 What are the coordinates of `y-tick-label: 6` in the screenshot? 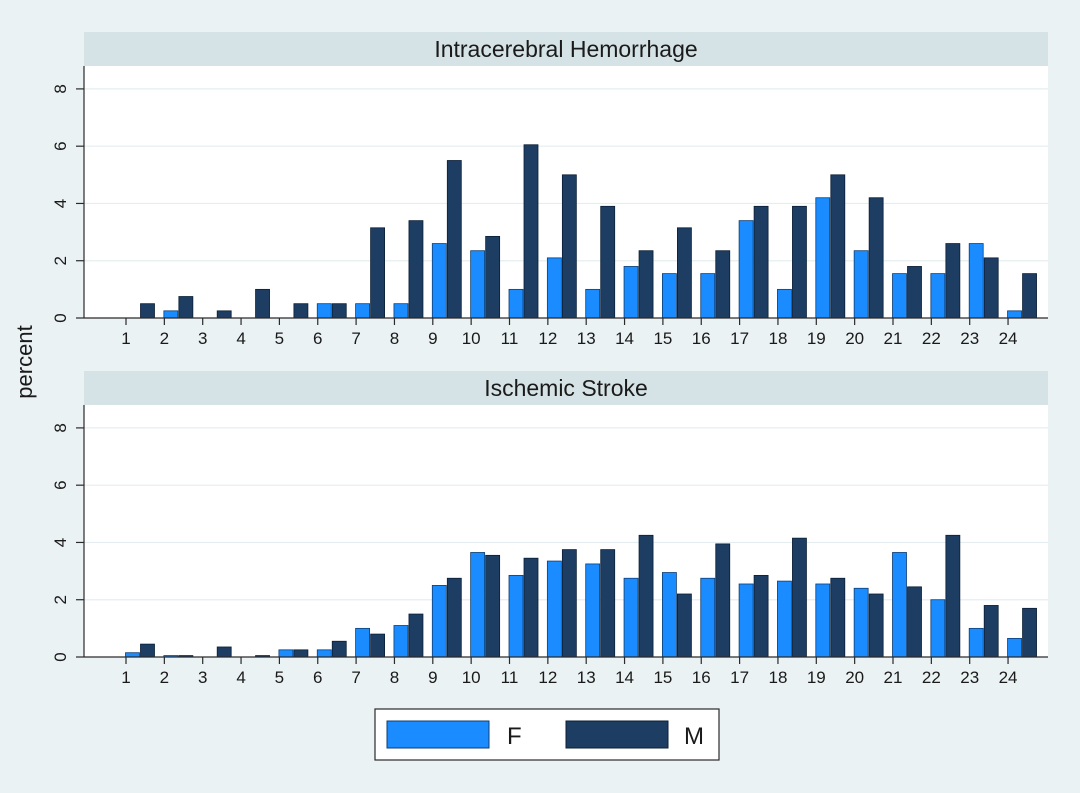 It's located at (60, 145).